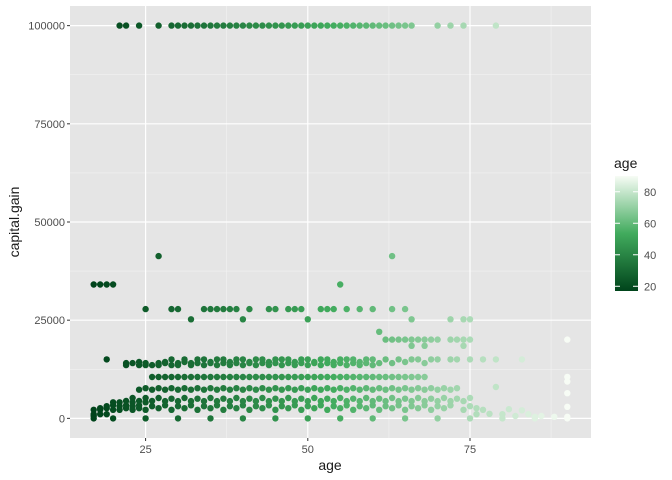 This screenshot has width=672, height=480. What do you see at coordinates (145, 450) in the screenshot?
I see `x-tick-label: 25` at bounding box center [145, 450].